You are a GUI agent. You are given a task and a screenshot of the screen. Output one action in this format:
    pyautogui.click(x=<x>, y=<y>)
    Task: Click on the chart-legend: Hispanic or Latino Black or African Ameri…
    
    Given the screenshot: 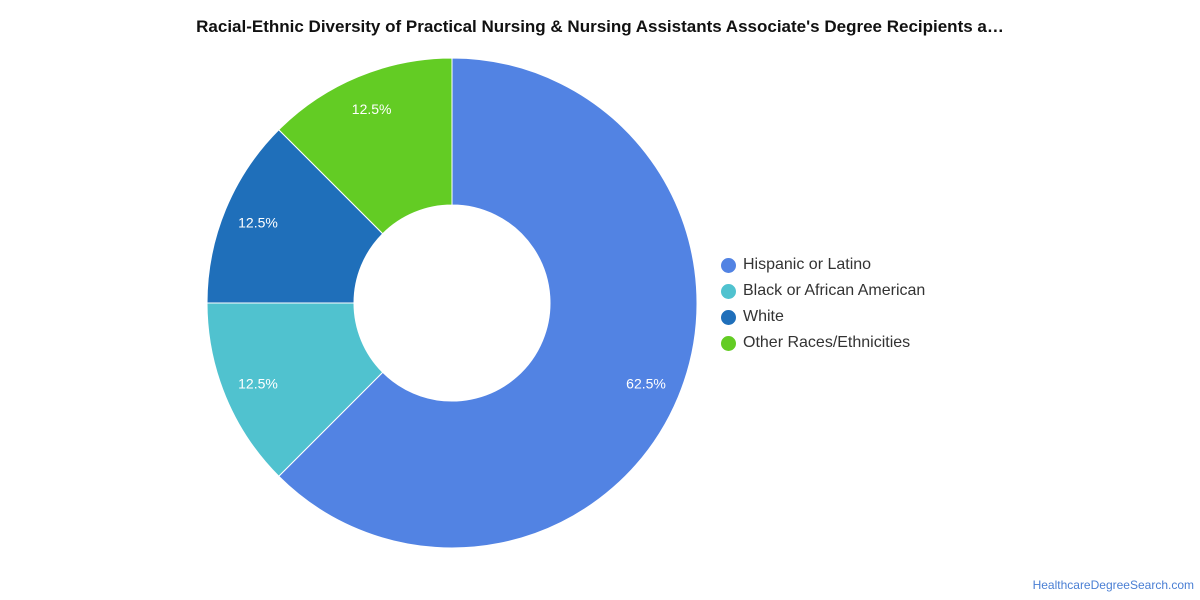 What is the action you would take?
    pyautogui.click(x=823, y=304)
    